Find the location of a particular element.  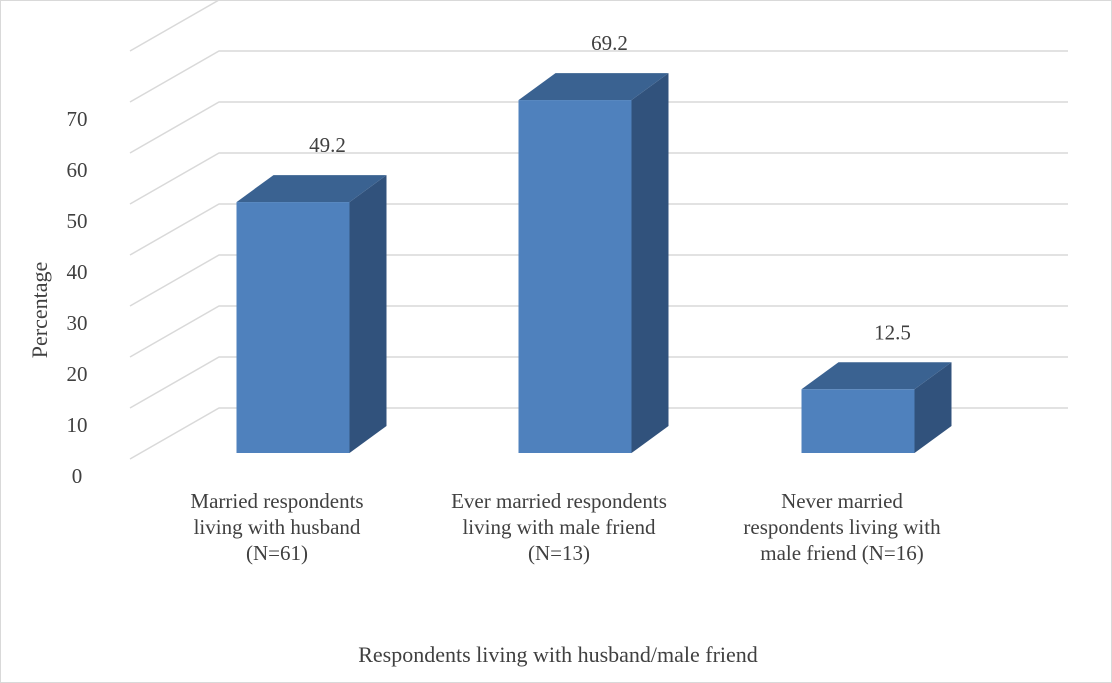

y-tick-label: 0 is located at coordinates (77, 476).